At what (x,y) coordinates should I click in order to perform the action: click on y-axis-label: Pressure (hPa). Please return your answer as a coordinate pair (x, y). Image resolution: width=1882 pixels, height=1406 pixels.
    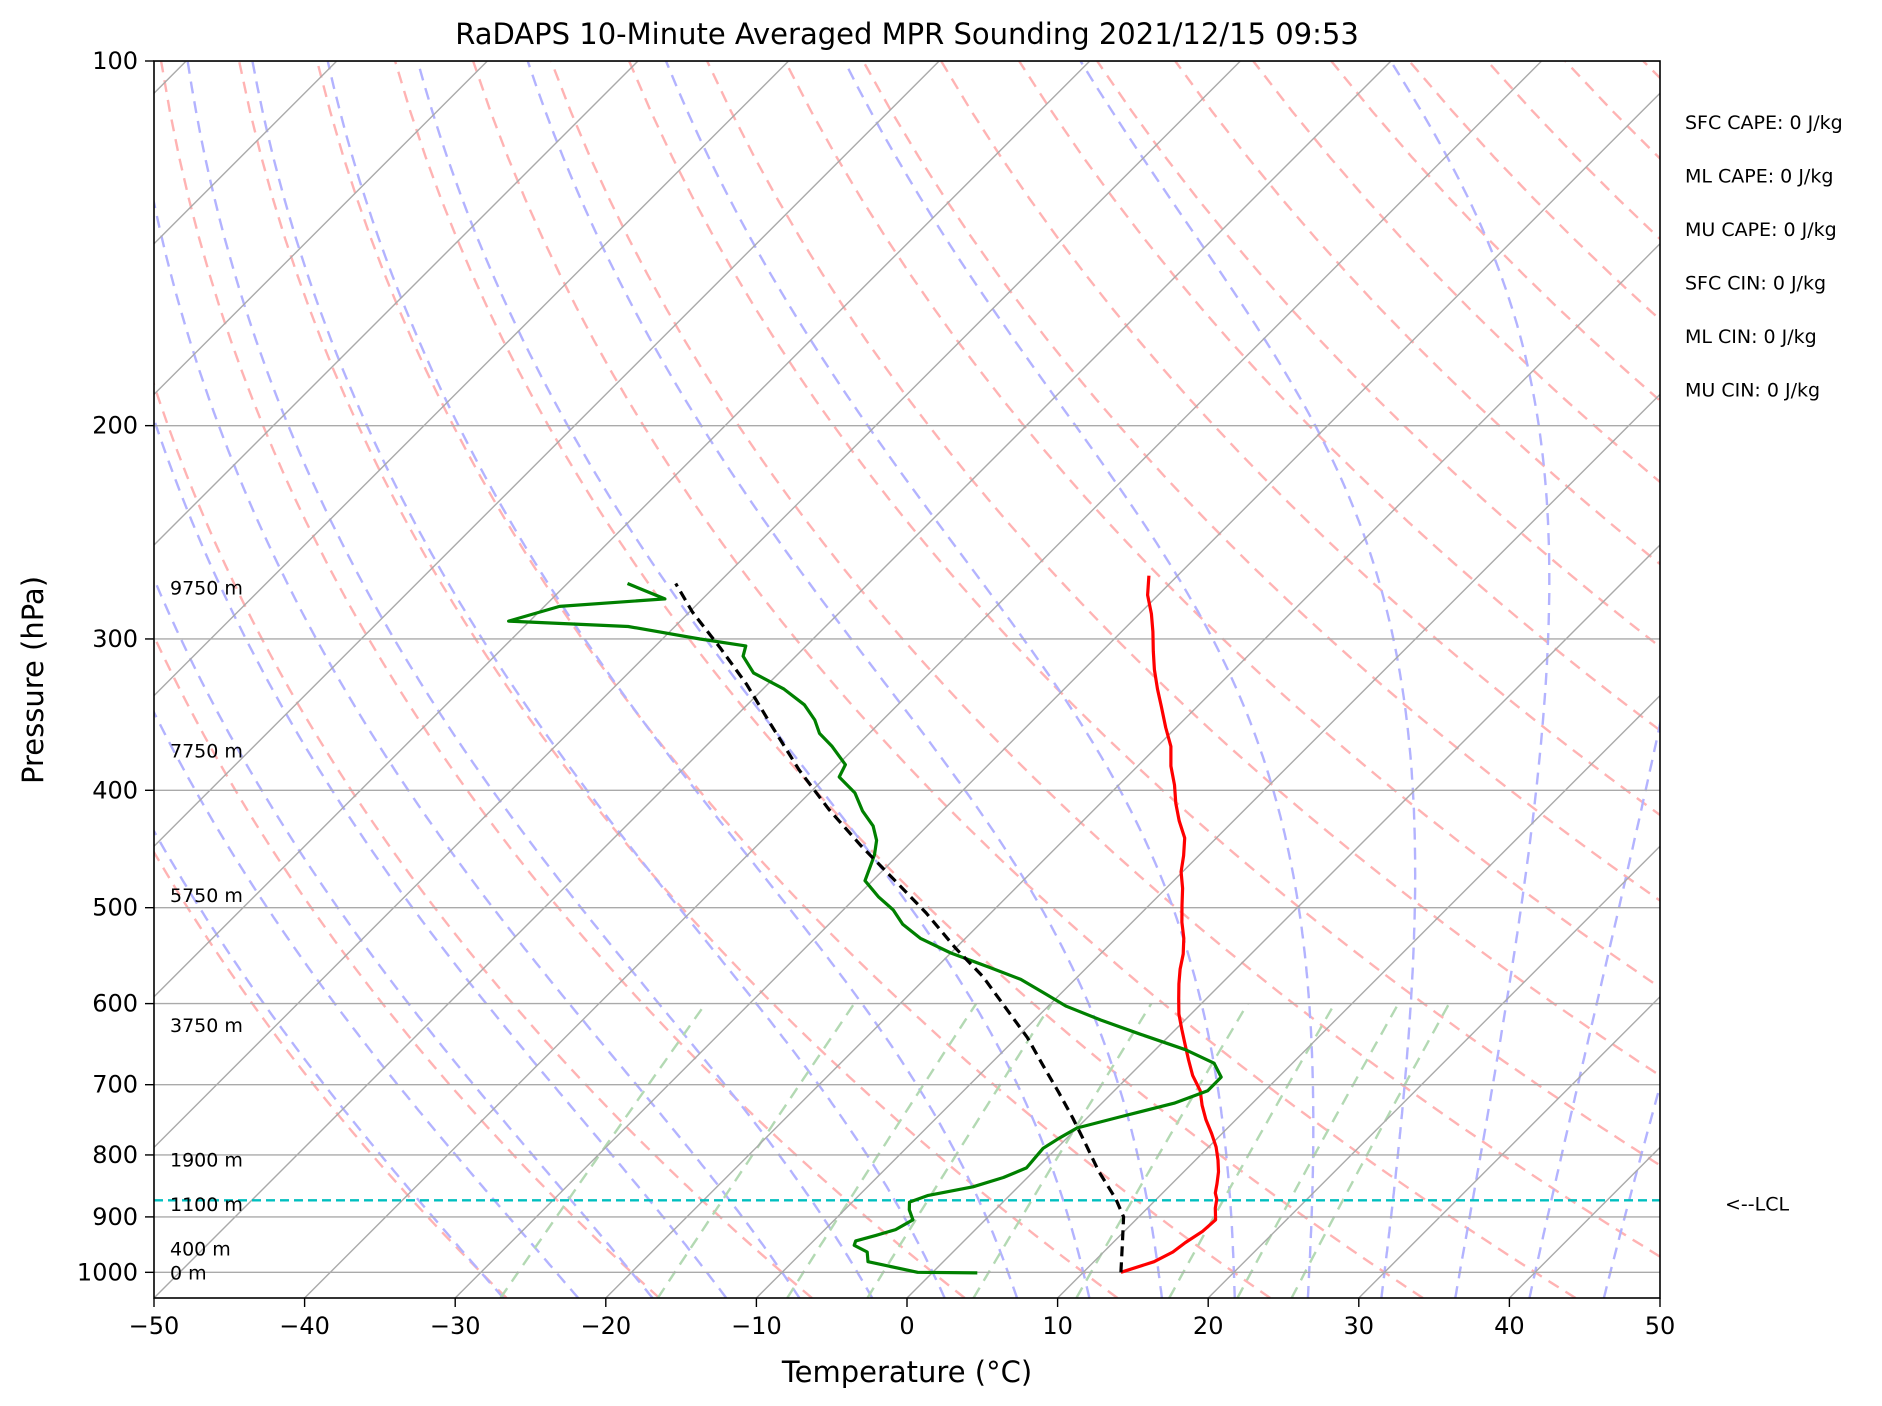
    Looking at the image, I should click on (33, 680).